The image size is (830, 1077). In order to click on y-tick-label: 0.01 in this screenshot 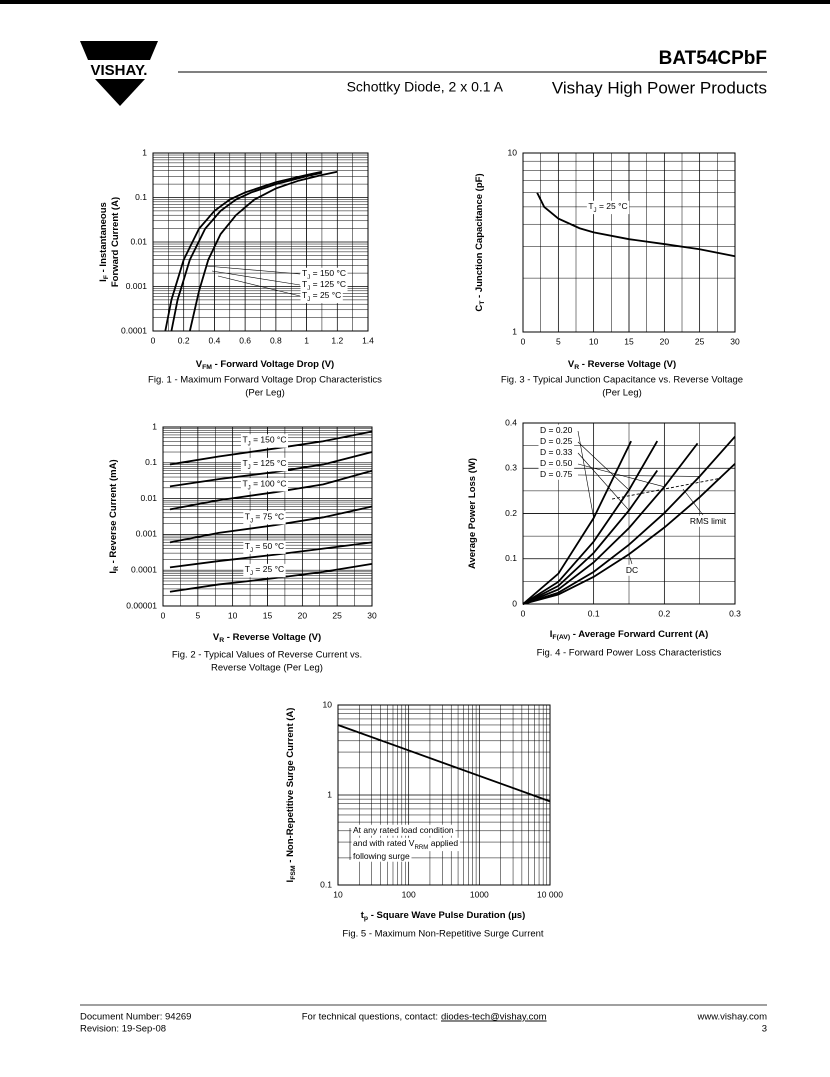, I will do `click(148, 498)`.